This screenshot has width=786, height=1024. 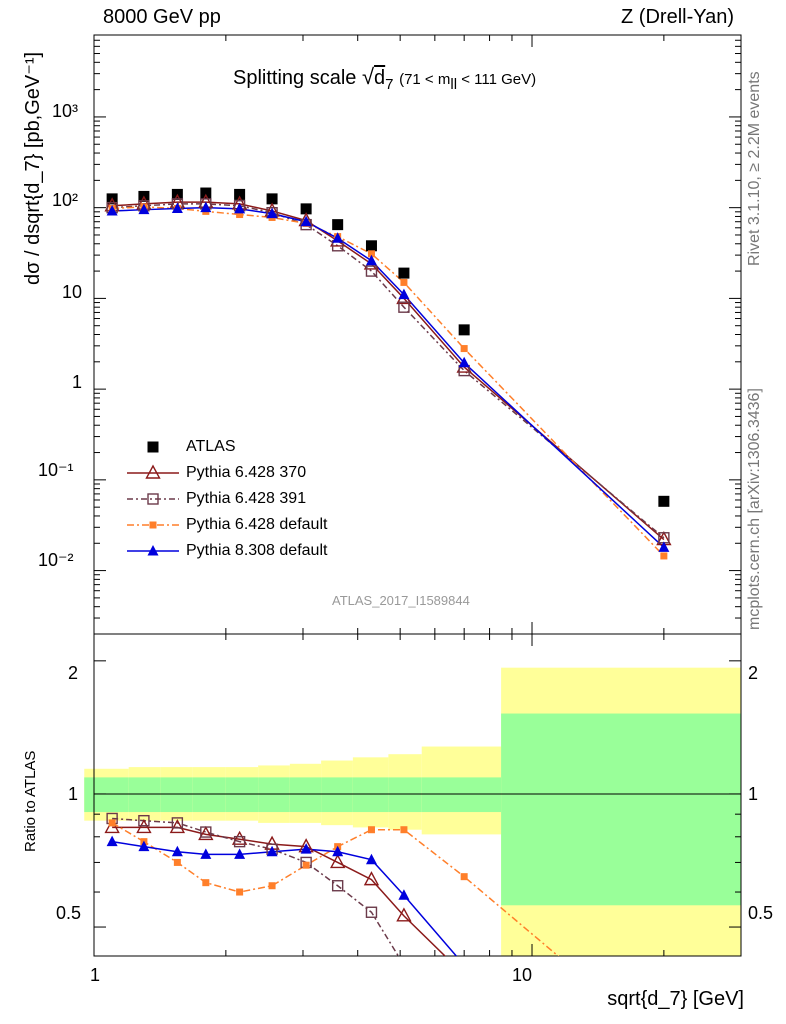 What do you see at coordinates (77, 382) in the screenshot?
I see `y-tick-label-1: 1` at bounding box center [77, 382].